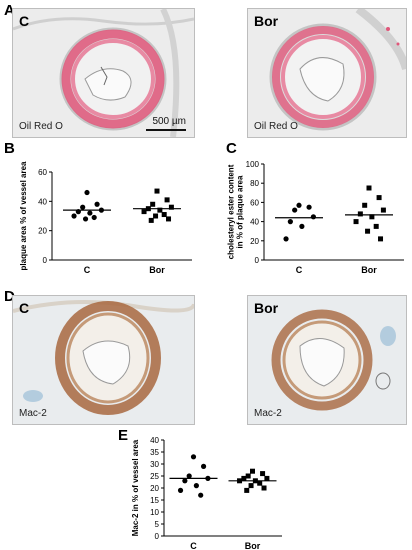  What do you see at coordinates (166, 130) in the screenshot?
I see `scale-bar` at bounding box center [166, 130].